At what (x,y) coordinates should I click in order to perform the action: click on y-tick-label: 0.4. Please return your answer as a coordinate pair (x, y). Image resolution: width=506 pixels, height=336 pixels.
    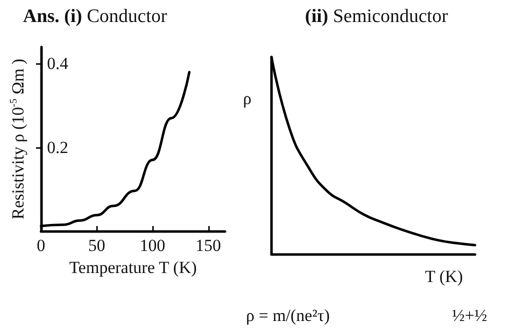
    Looking at the image, I should click on (58, 64).